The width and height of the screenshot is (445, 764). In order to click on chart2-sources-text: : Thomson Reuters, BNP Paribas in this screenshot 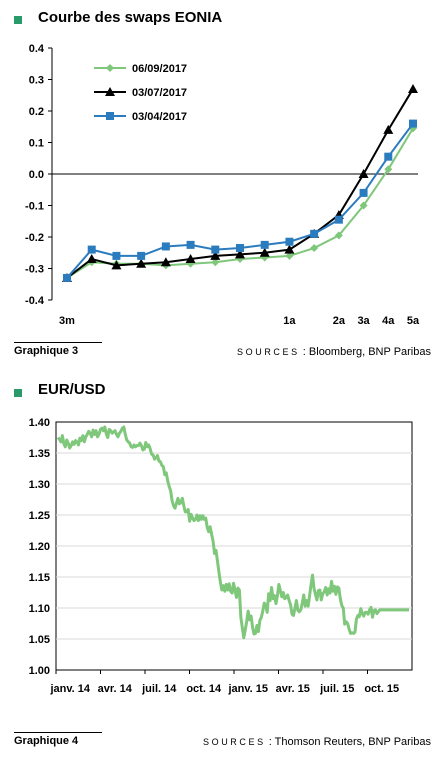, I will do `click(349, 742)`.